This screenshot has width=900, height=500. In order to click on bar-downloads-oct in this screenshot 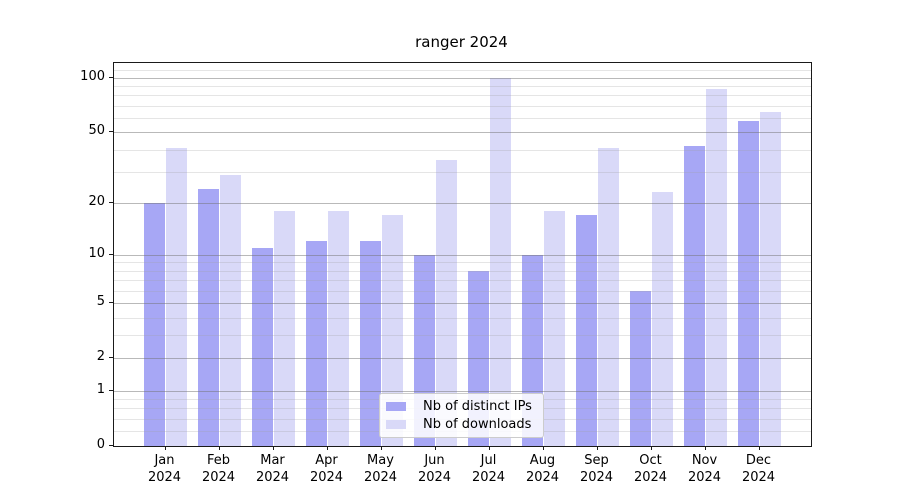, I will do `click(662, 319)`.